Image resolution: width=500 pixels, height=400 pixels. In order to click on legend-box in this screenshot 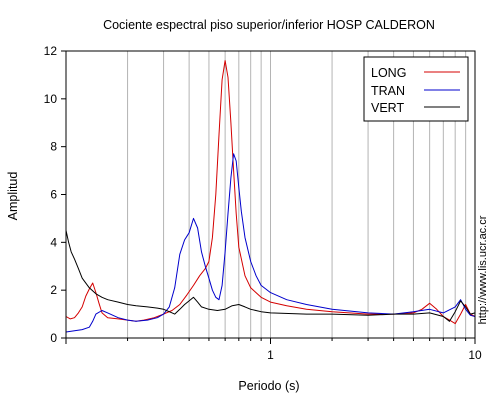, I will do `click(416, 89)`.